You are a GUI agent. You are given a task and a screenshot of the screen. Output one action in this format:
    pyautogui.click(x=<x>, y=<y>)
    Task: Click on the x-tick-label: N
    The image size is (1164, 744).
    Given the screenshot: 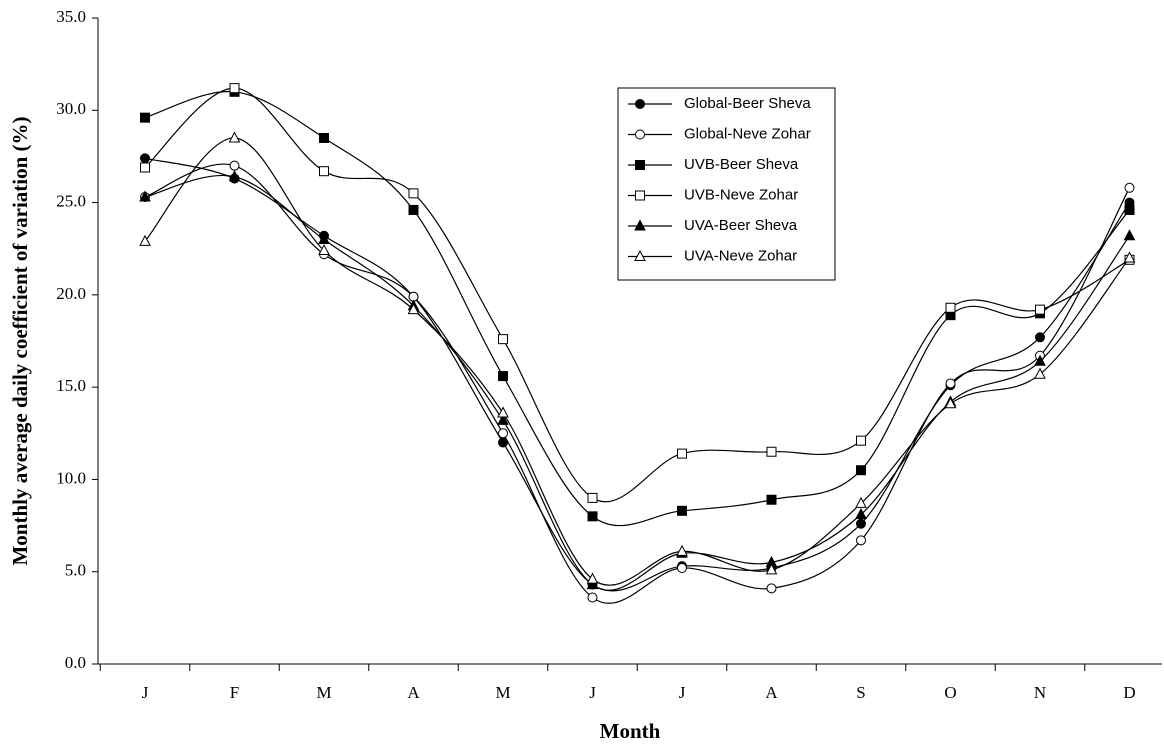 What is the action you would take?
    pyautogui.click(x=1040, y=692)
    